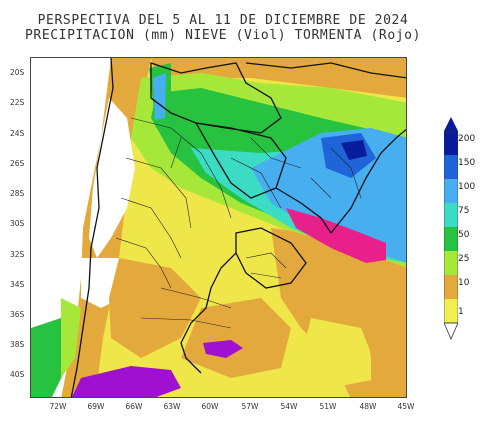  Describe the element at coordinates (383, 342) in the screenshot. I see `ocean-area` at that location.